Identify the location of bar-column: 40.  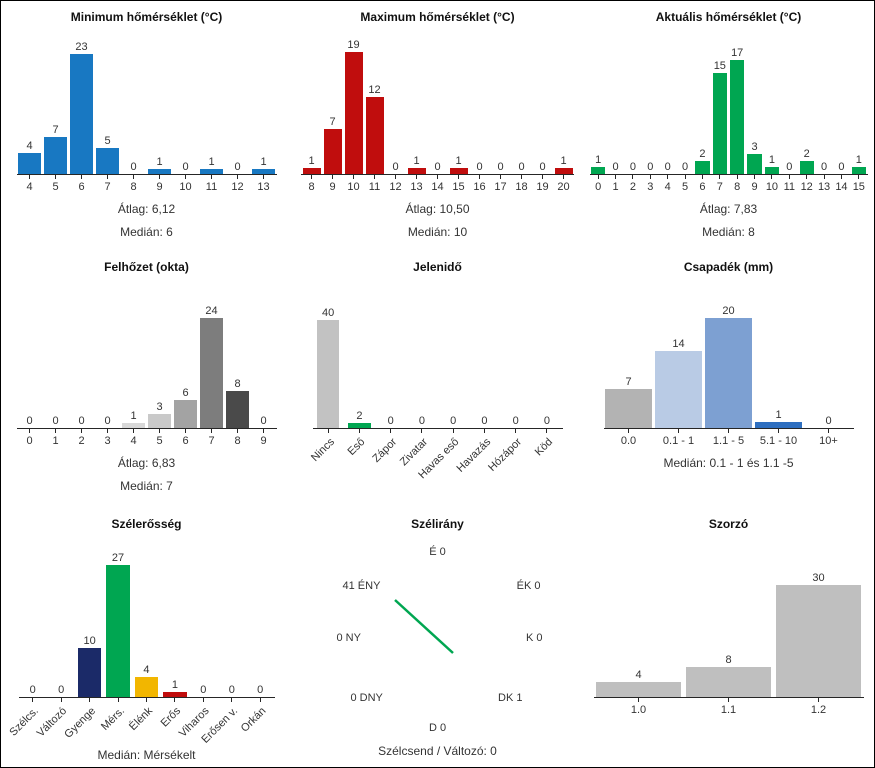
(328, 364).